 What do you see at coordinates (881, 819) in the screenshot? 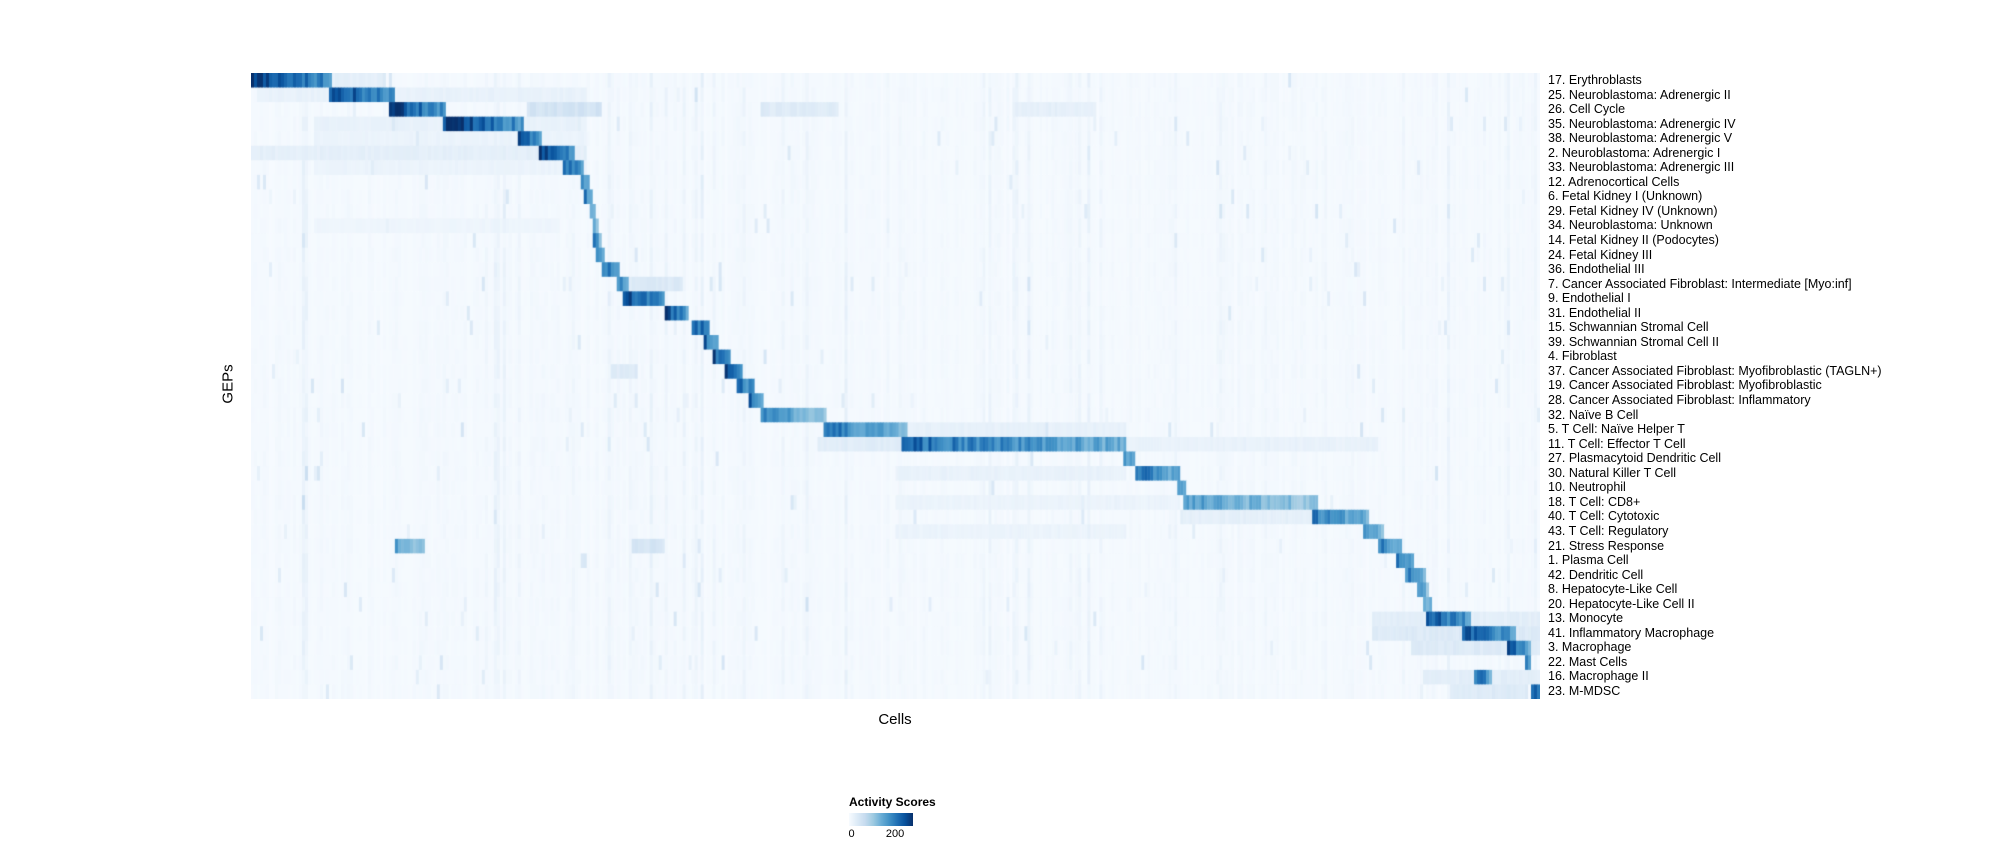
I see `legend-colorbar` at bounding box center [881, 819].